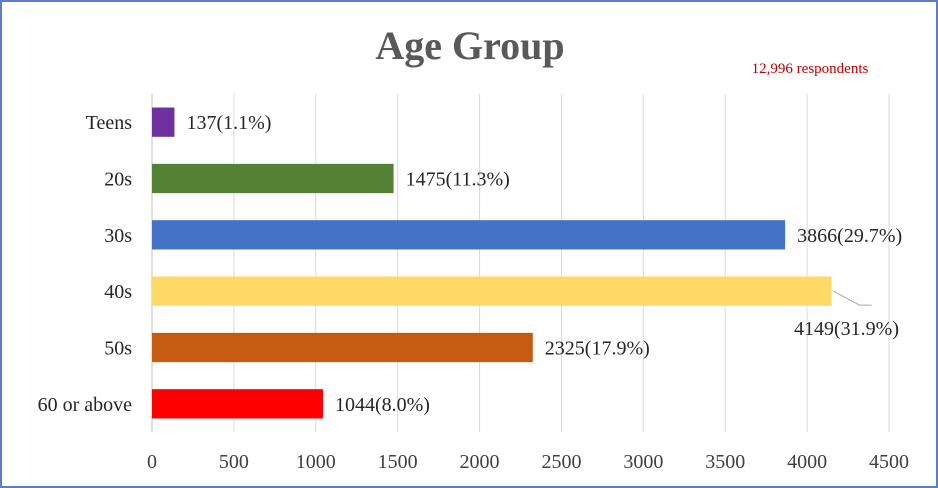 Image resolution: width=938 pixels, height=488 pixels. What do you see at coordinates (852, 298) in the screenshot?
I see `data-label-leader` at bounding box center [852, 298].